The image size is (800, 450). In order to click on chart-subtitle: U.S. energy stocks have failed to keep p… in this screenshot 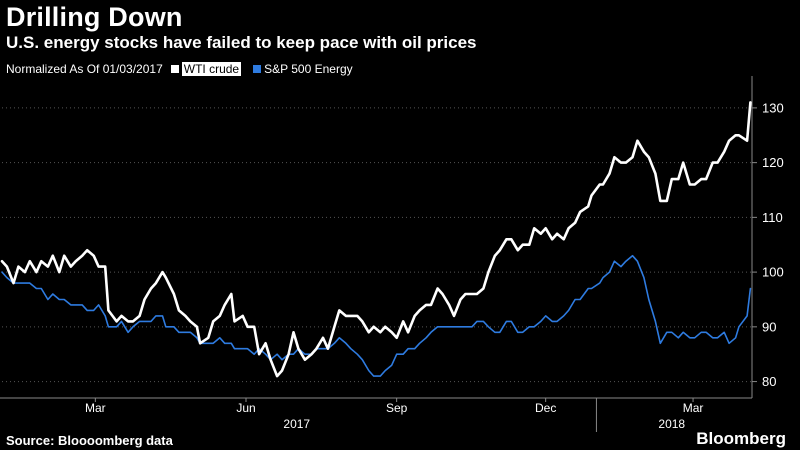, I will do `click(241, 42)`.